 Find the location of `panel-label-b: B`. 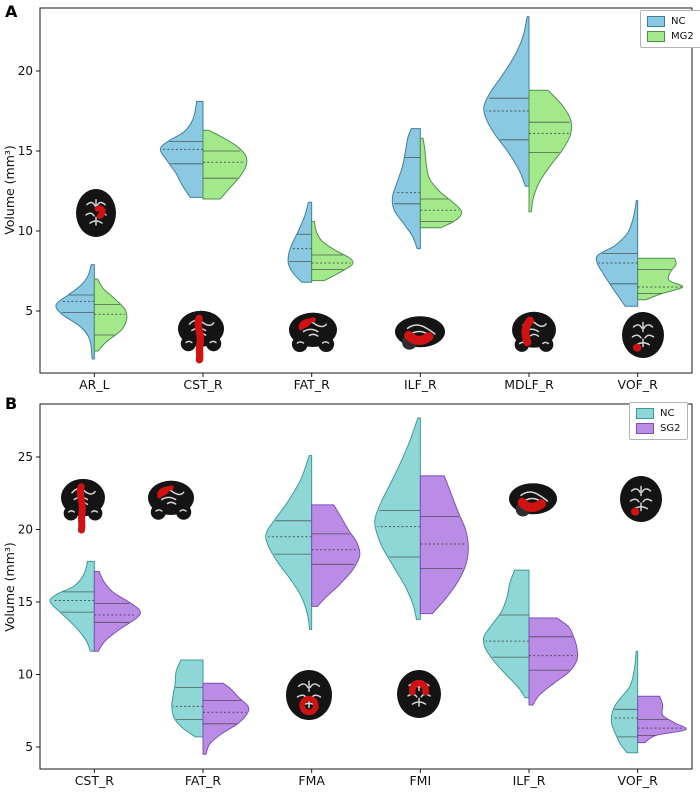

panel-label-b: B is located at coordinates (11, 403).